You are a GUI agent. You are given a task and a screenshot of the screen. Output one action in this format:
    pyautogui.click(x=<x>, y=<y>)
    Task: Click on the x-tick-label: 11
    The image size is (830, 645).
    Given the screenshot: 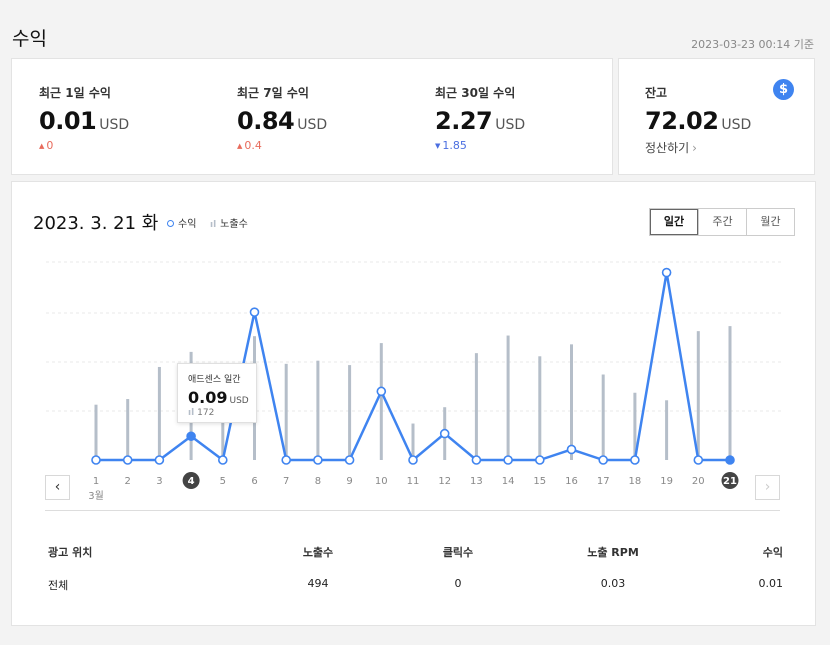 What is the action you would take?
    pyautogui.click(x=413, y=481)
    